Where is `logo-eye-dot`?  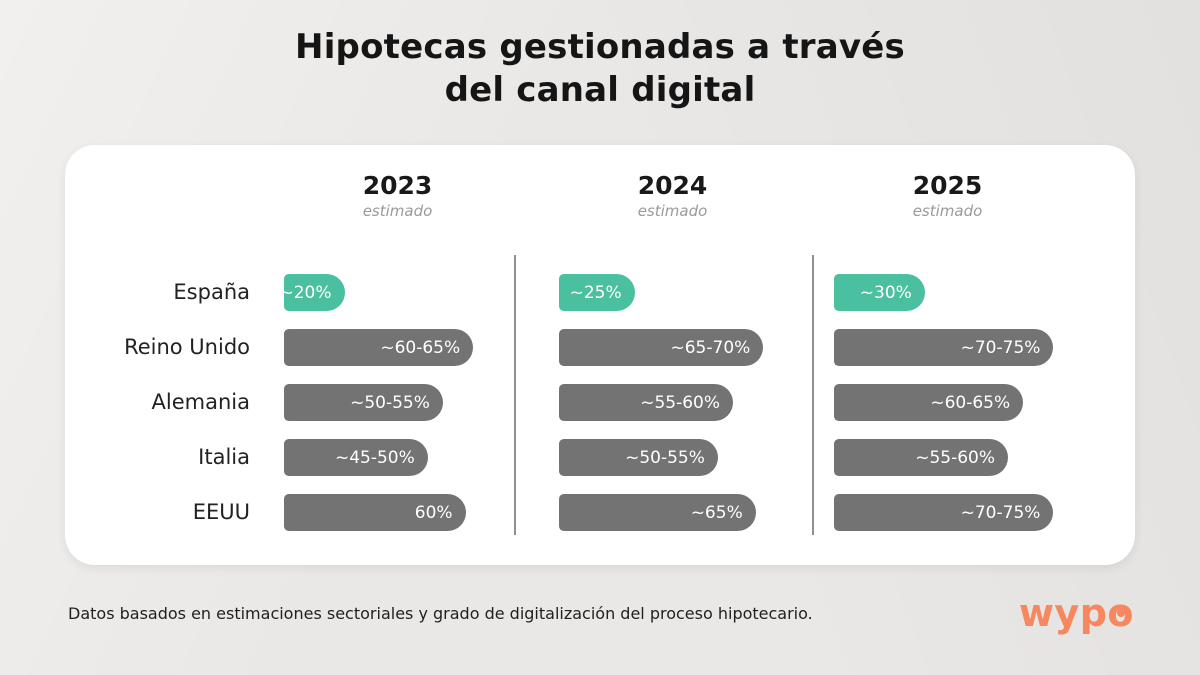
logo-eye-dot is located at coordinates (1121, 613).